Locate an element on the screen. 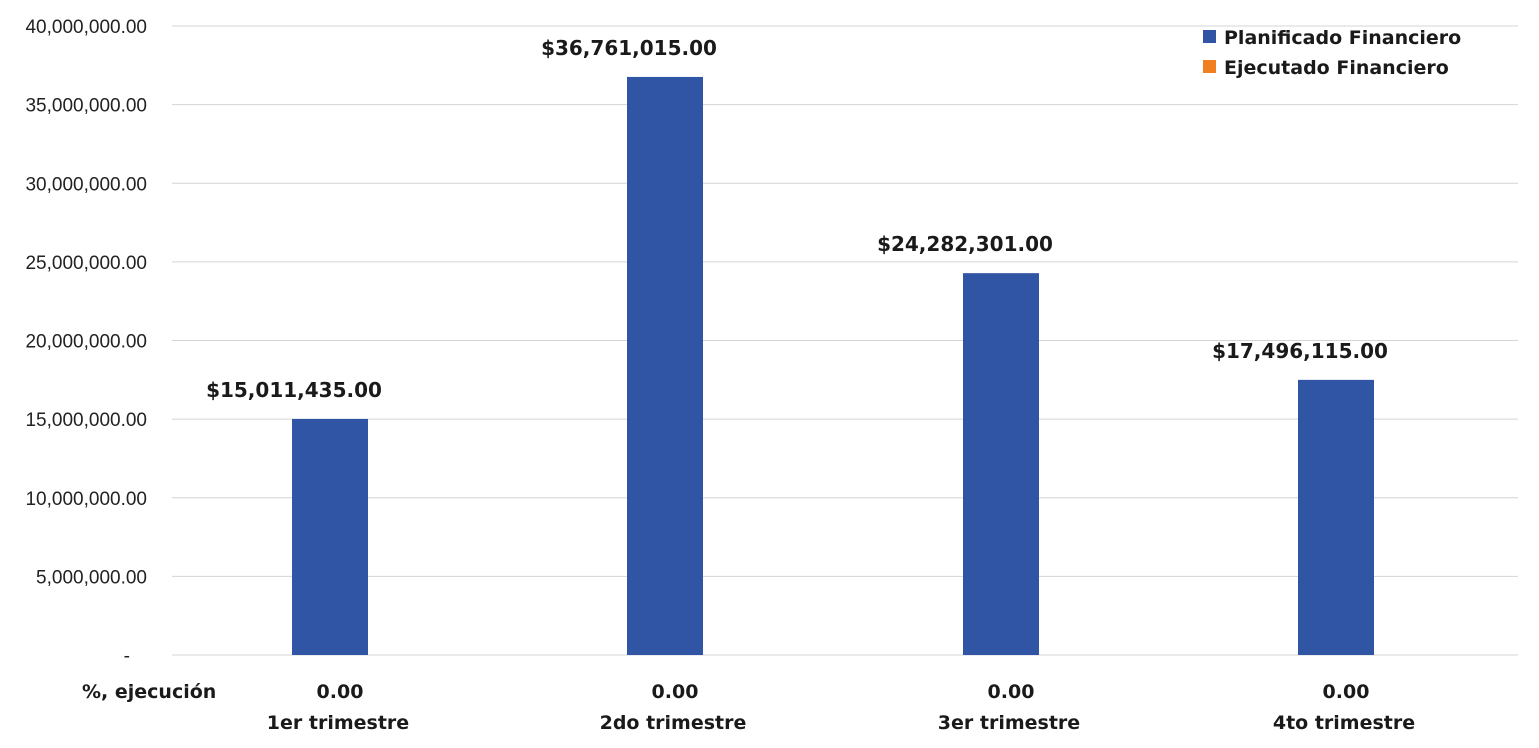 Image resolution: width=1539 pixels, height=748 pixels. data-label: $15,011,435.00 is located at coordinates (294, 390).